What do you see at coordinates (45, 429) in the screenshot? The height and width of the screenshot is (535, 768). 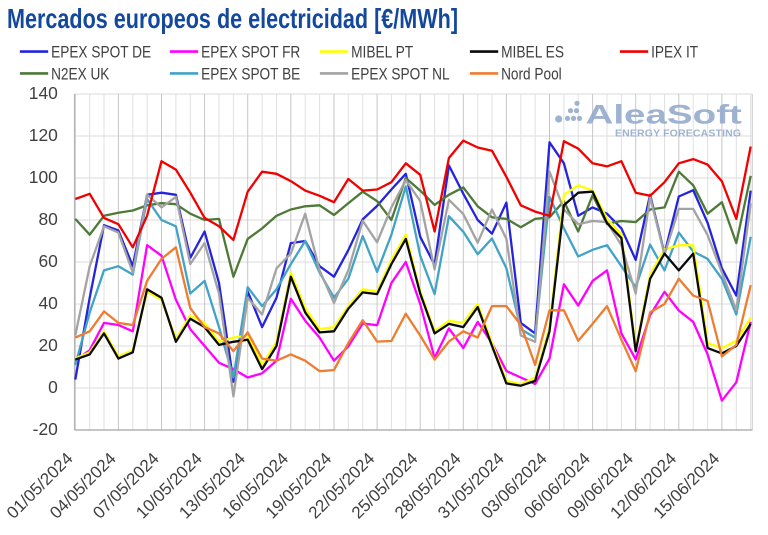 I see `svg-text: -20` at bounding box center [45, 429].